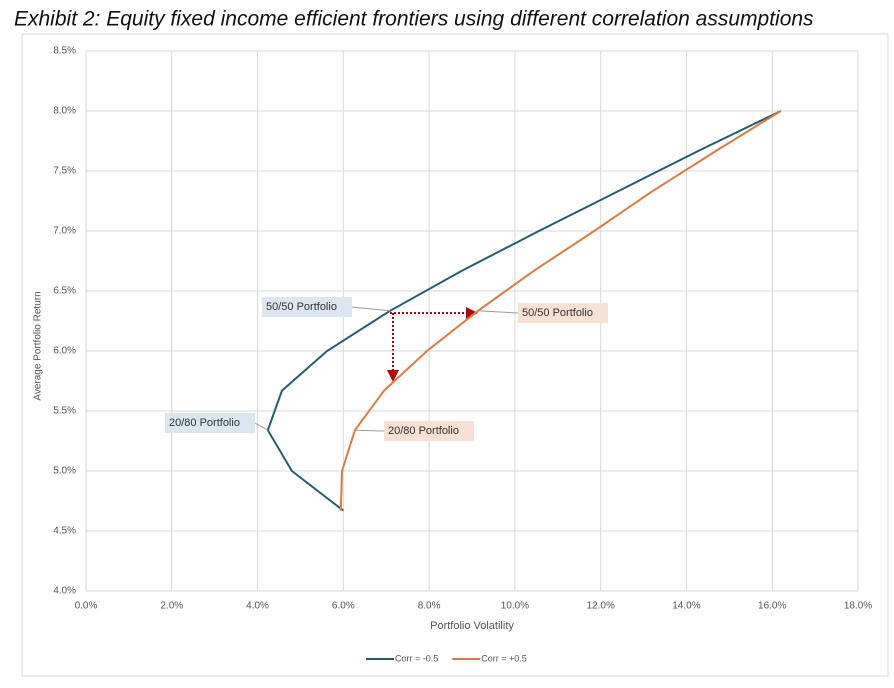 The image size is (894, 688). I want to click on x-tick-label: 10.0%, so click(515, 606).